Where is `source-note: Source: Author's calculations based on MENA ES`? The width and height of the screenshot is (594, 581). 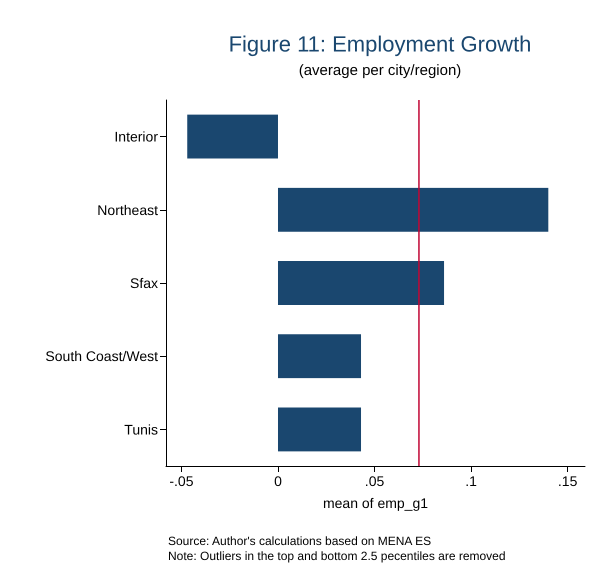 source-note: Source: Author's calculations based on MENA ES is located at coordinates (300, 541).